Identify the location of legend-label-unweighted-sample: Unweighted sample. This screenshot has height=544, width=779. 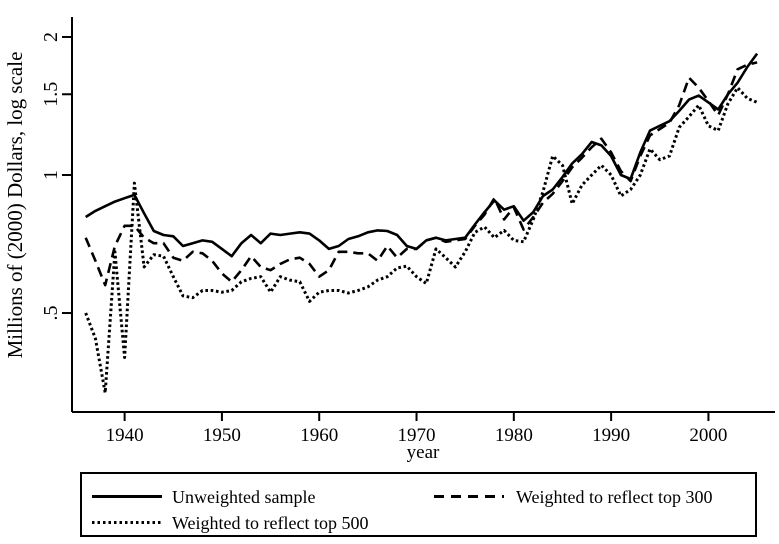
(244, 497).